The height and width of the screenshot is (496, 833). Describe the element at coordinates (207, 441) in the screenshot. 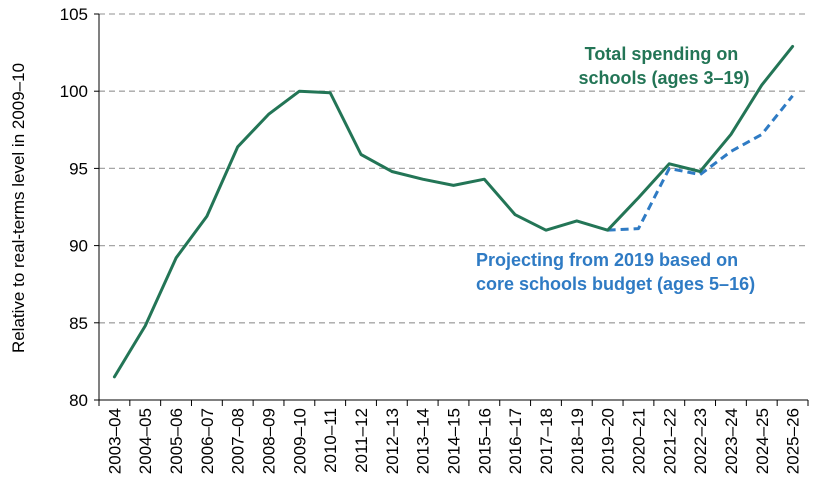

I see `x-tick-label: 2006–07` at that location.